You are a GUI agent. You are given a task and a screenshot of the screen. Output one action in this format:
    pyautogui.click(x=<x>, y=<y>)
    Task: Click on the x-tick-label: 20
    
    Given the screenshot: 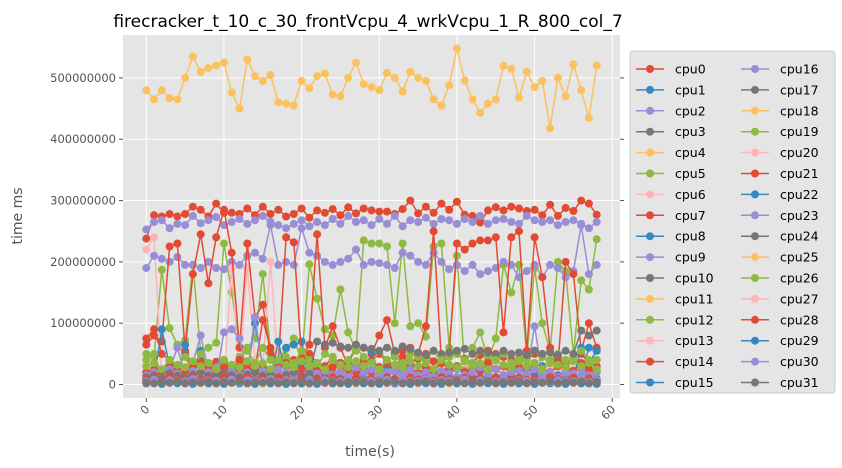 What is the action you would take?
    pyautogui.click(x=297, y=412)
    